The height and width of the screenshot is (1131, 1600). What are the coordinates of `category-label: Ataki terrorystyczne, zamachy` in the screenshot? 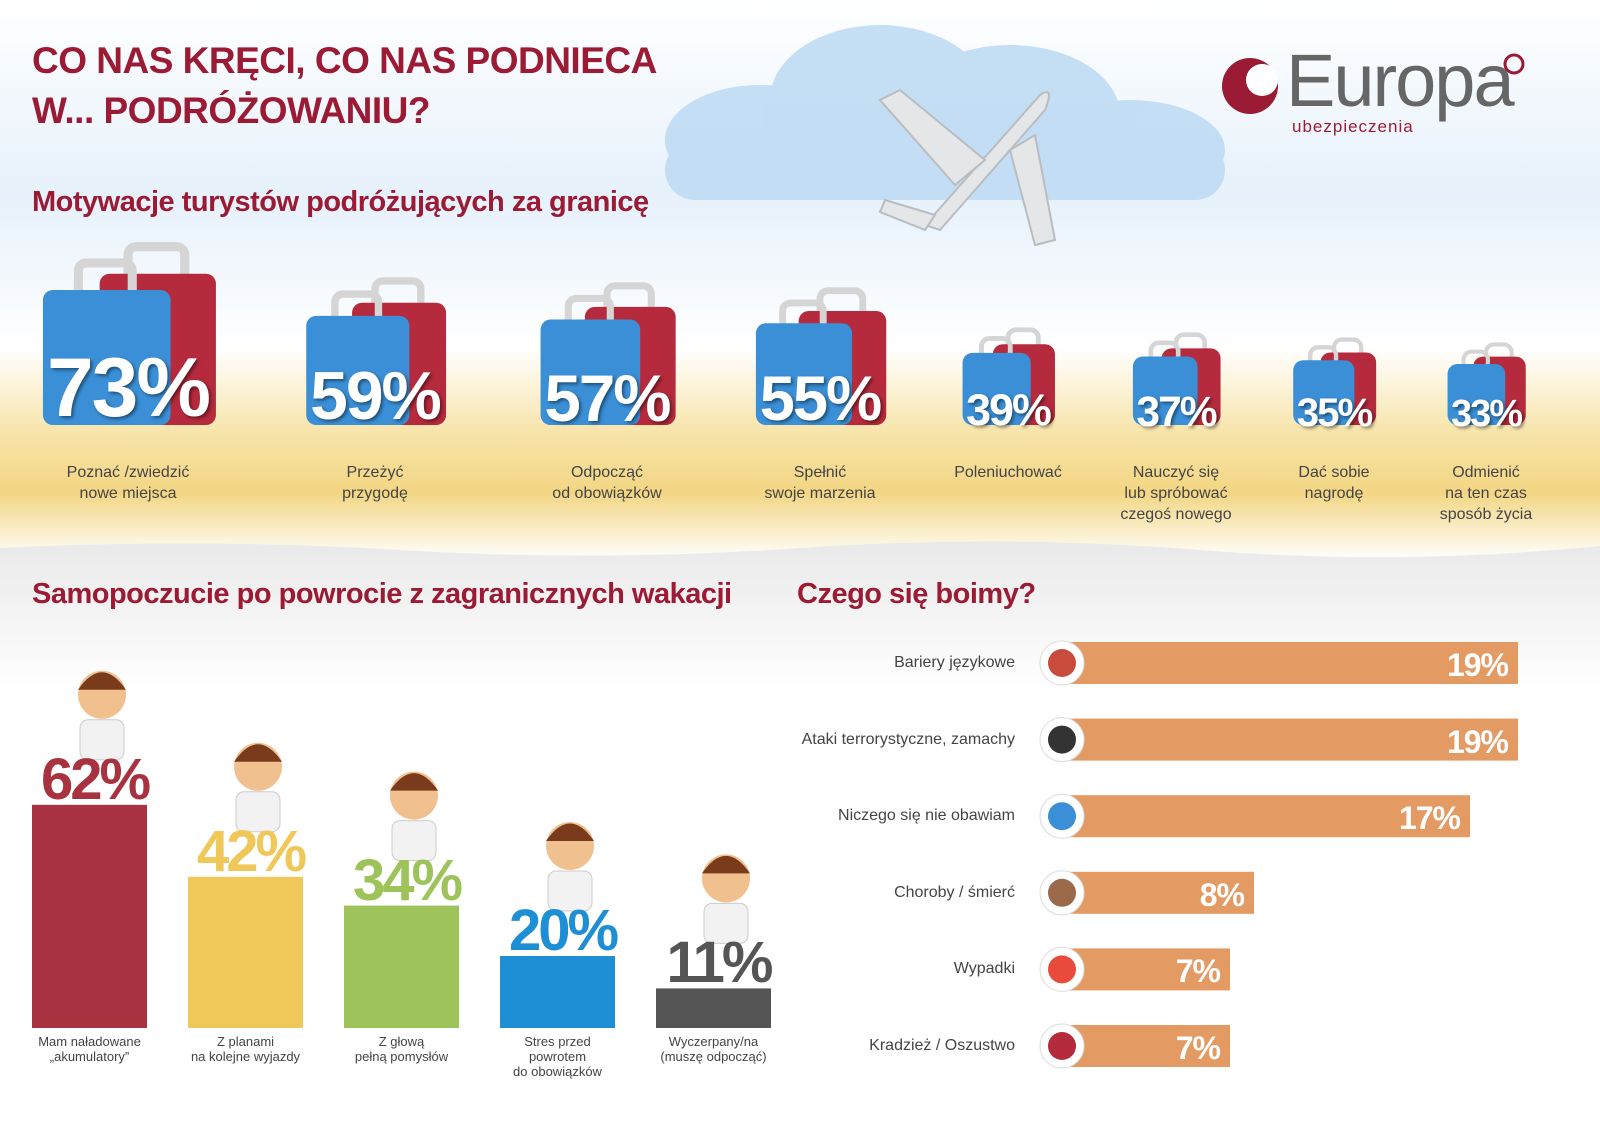 It's located at (908, 739).